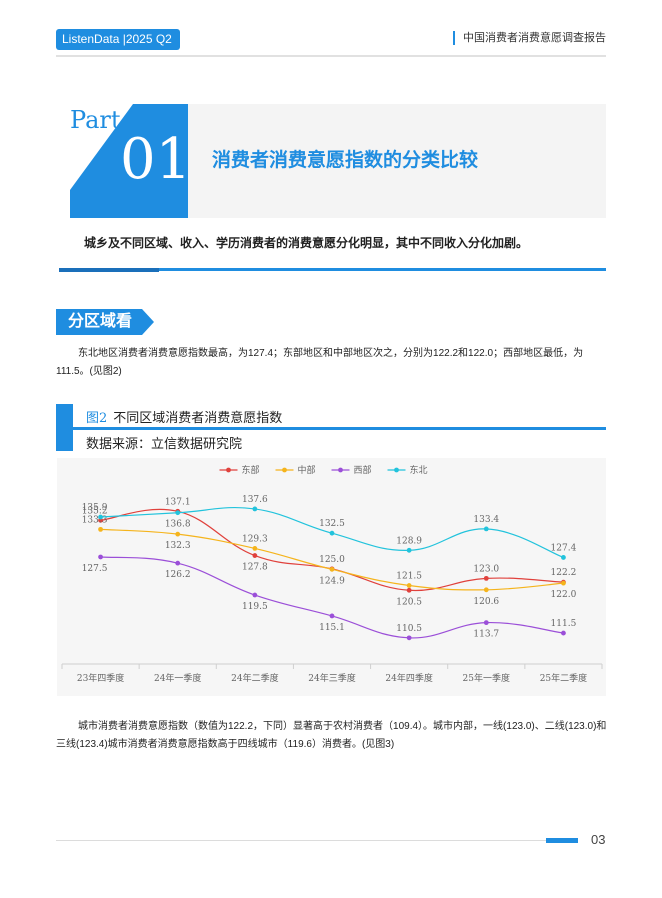 This screenshot has width=662, height=898. Describe the element at coordinates (332, 524) in the screenshot. I see `data-label: 132.5` at that location.